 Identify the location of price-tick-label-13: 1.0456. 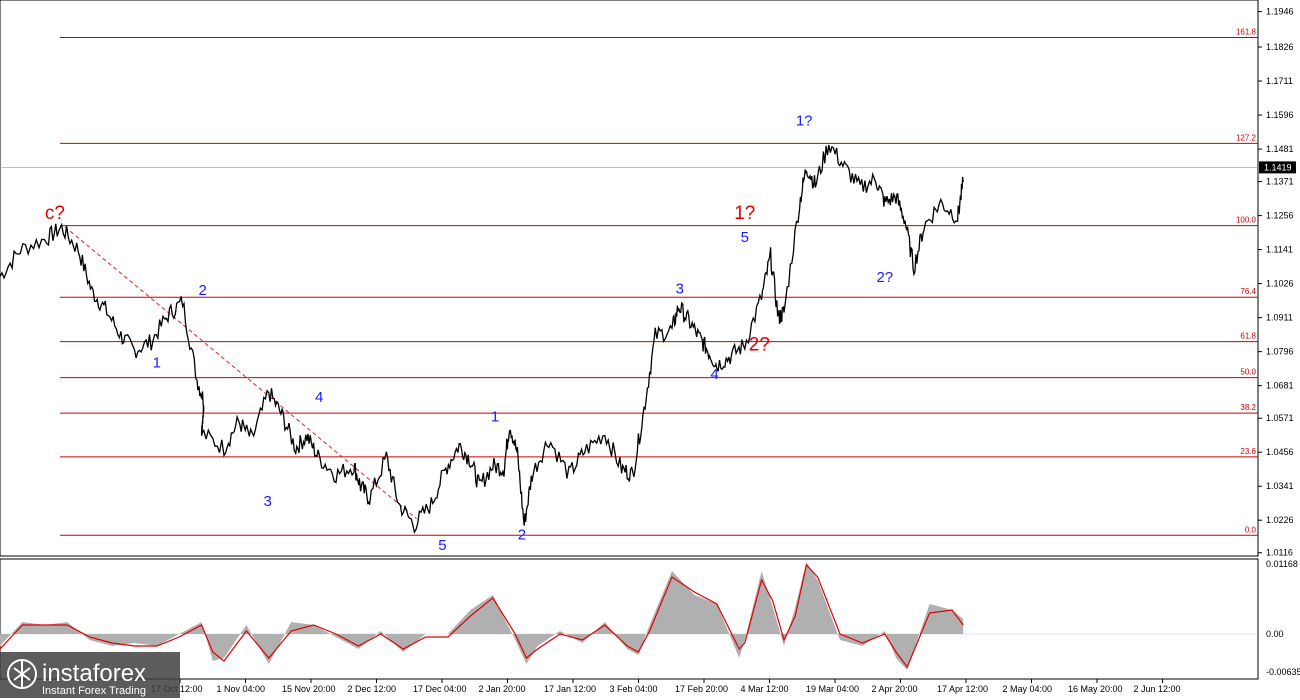
(1280, 452).